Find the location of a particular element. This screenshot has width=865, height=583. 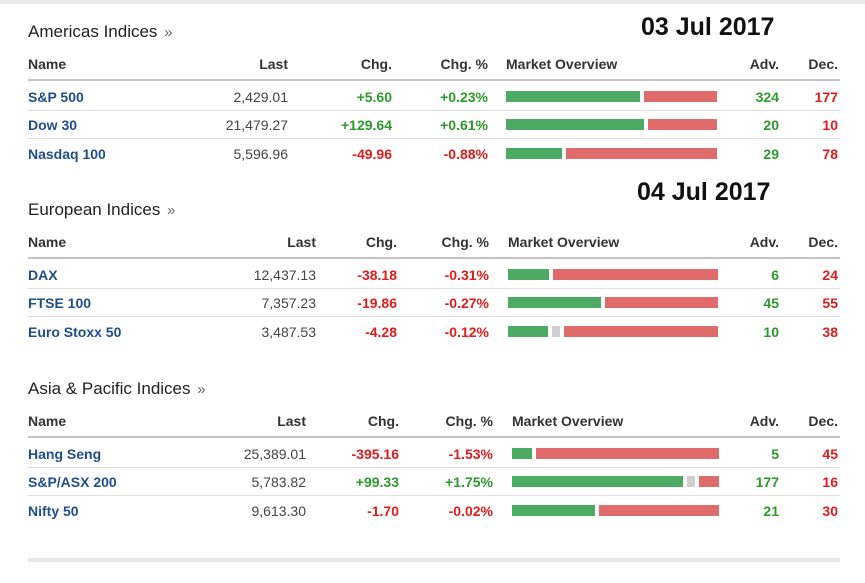

change-value: -38.18 is located at coordinates (377, 275).